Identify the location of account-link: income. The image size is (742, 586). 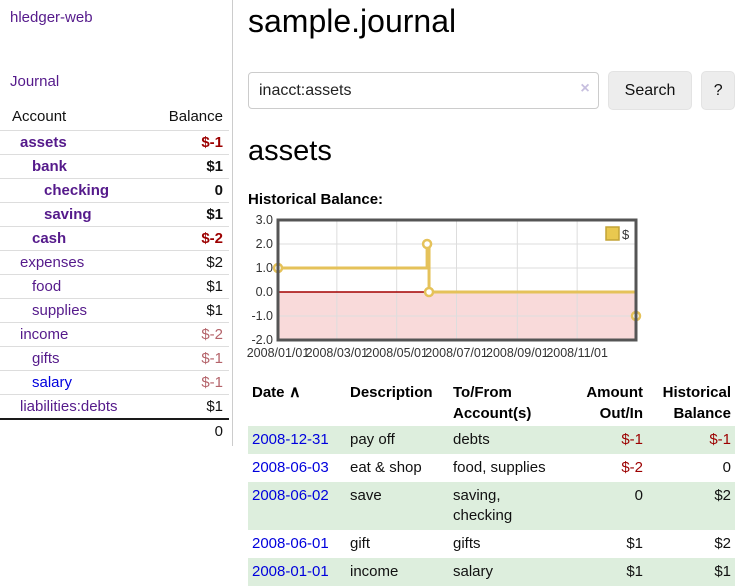
(44, 334).